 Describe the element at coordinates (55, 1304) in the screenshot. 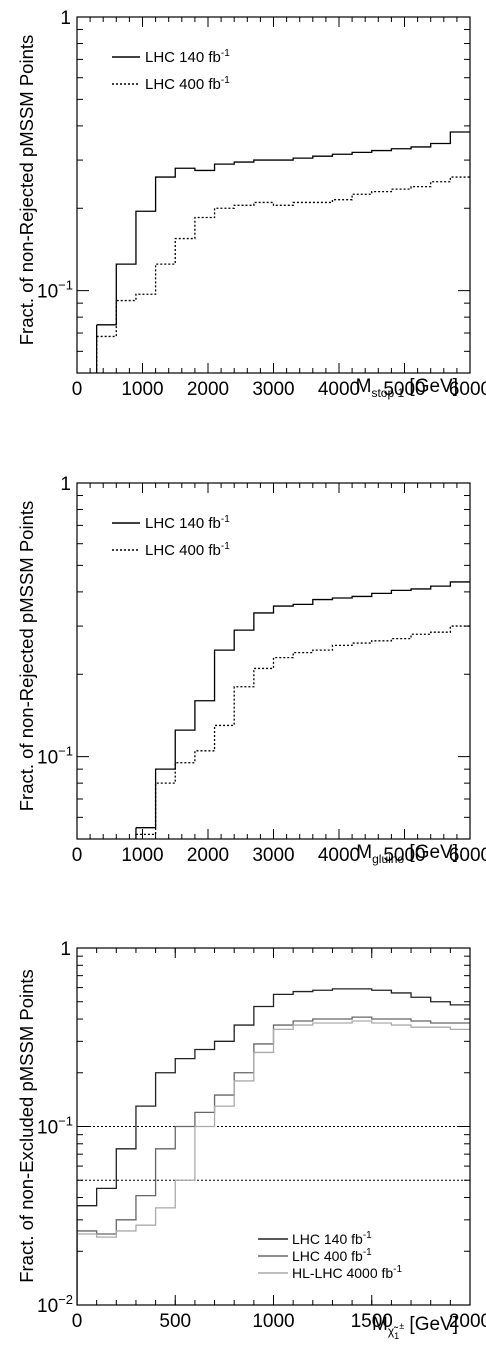

I see `y-tick-label: 10⁻²` at that location.